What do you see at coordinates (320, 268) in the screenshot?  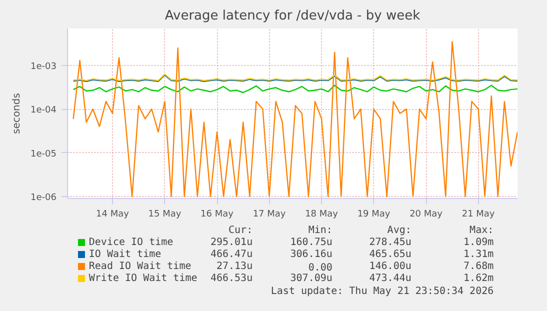 I see `text: 0.00` at bounding box center [320, 268].